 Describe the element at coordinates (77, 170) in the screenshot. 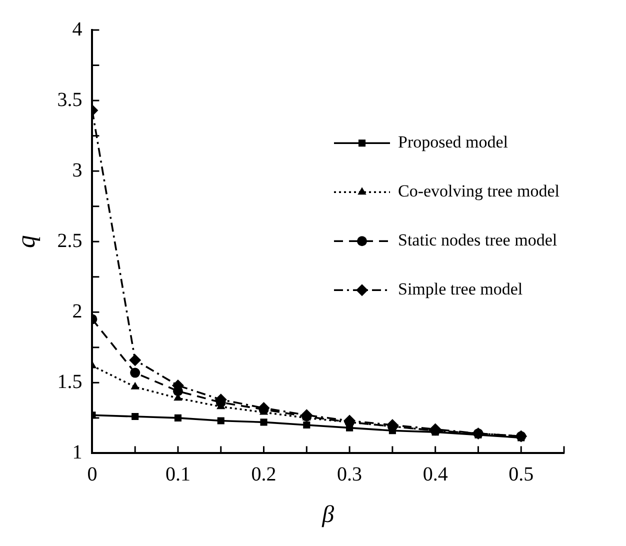

I see `y-tick-label: 3` at that location.